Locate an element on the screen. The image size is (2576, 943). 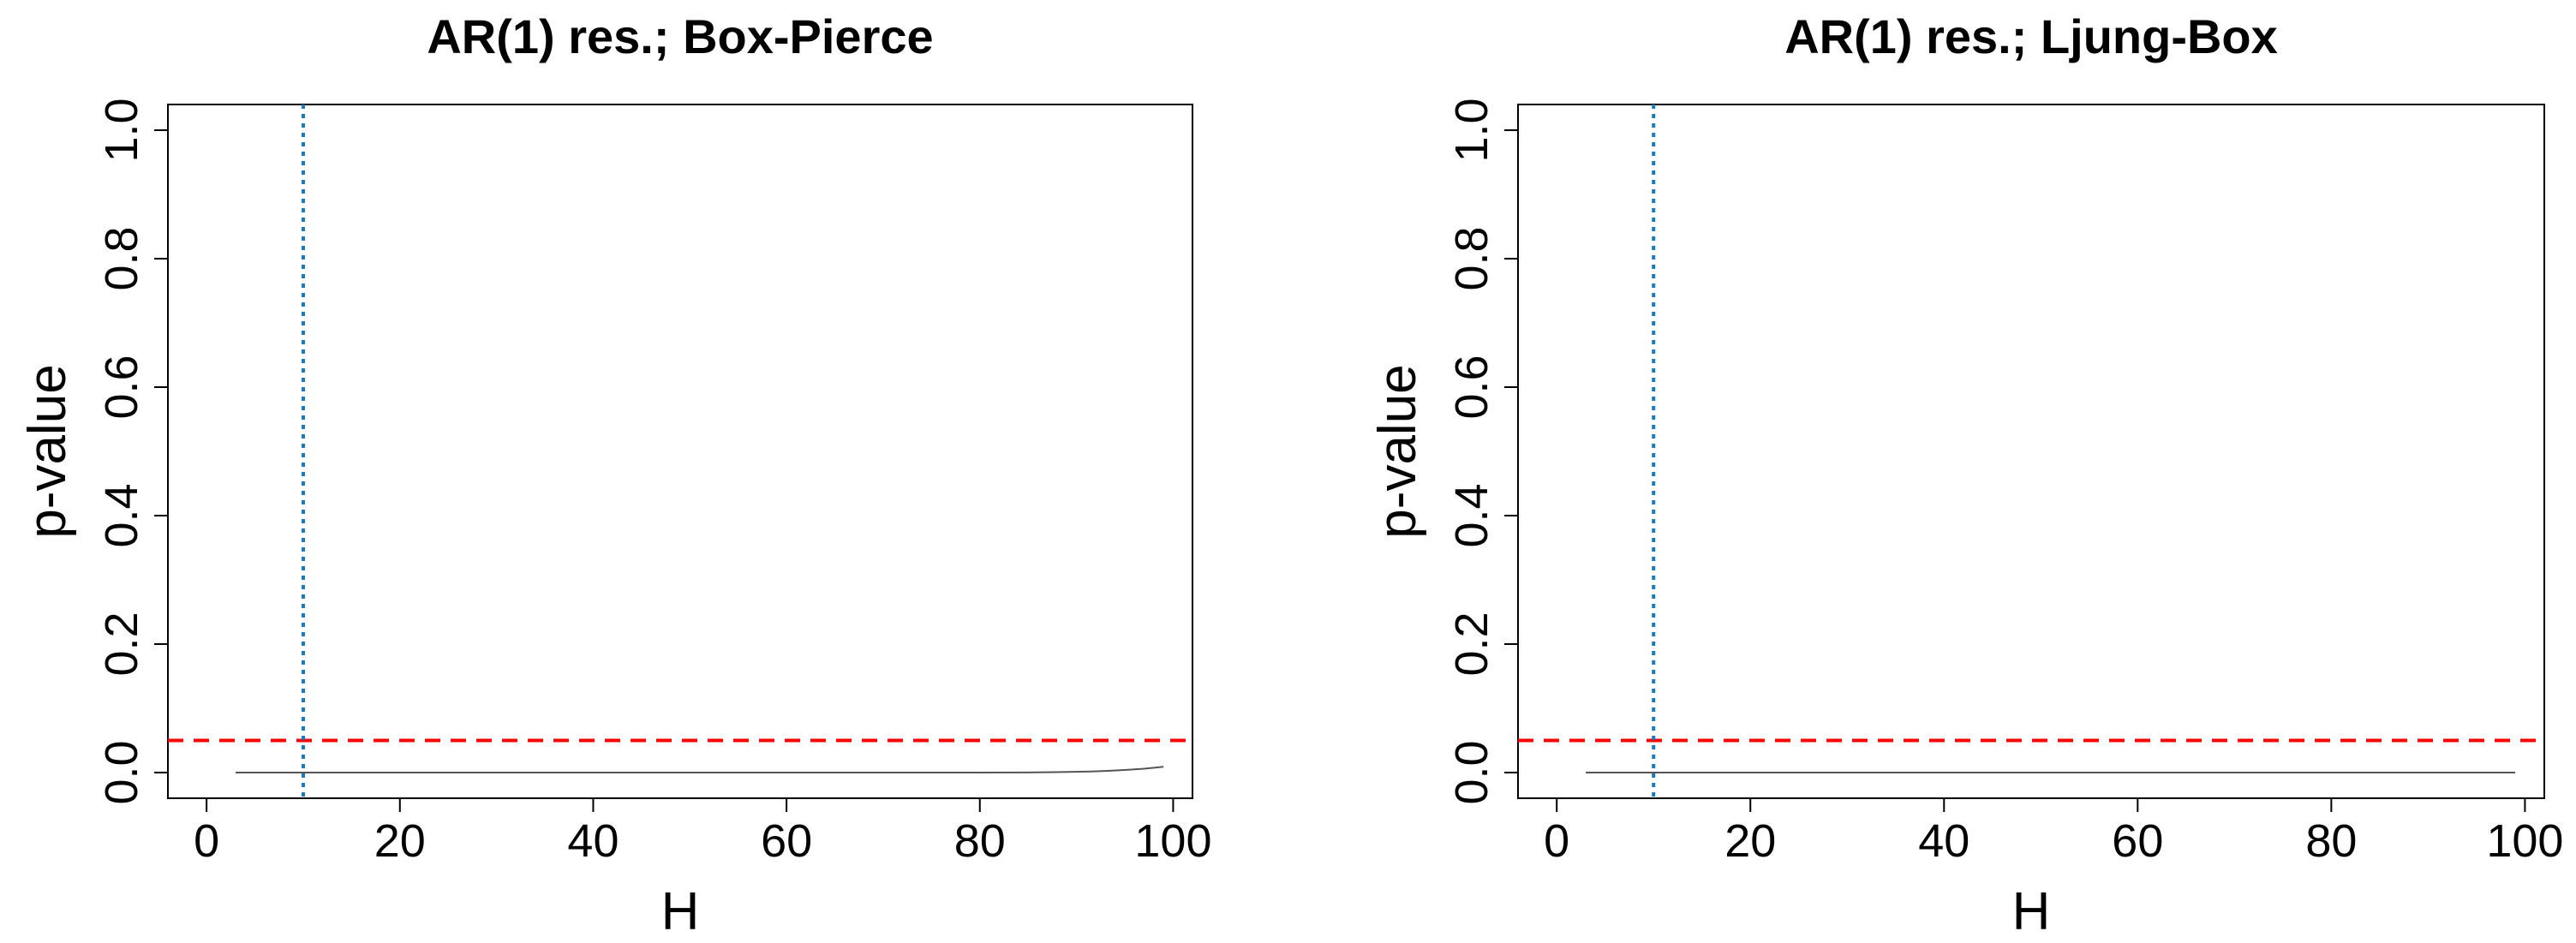
chart-title: AR(1) res.; Ljung-Box is located at coordinates (2031, 36).